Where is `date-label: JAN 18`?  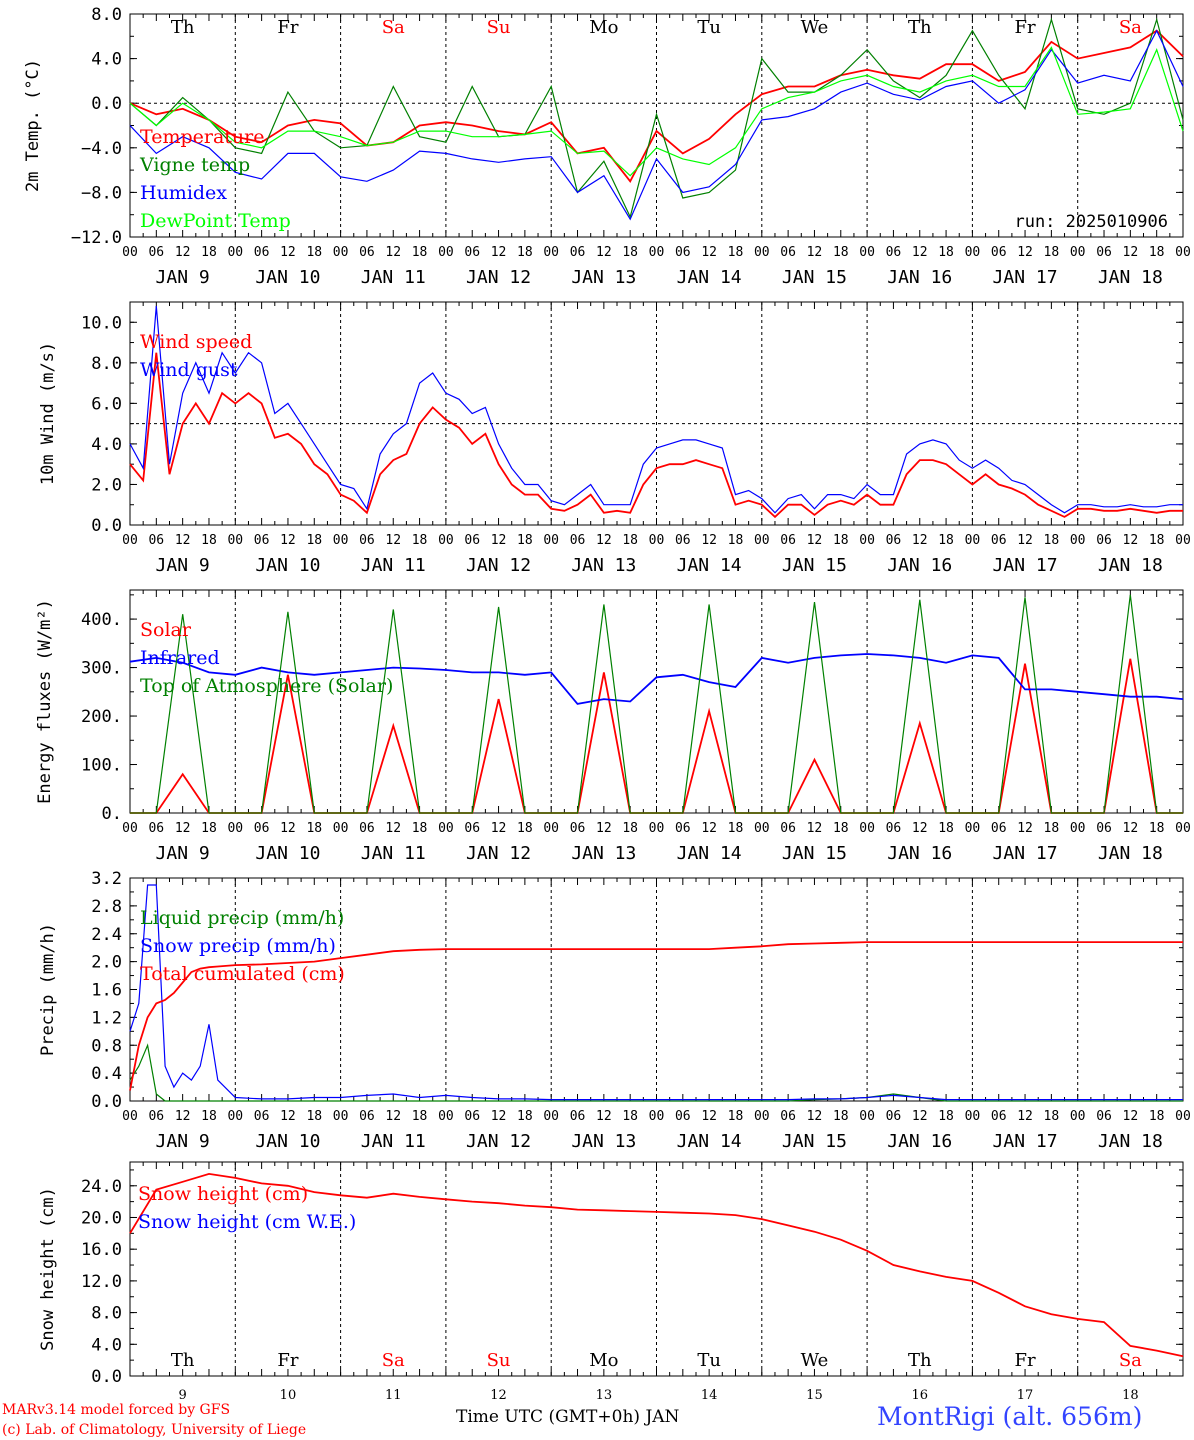
date-label: JAN 18 is located at coordinates (1130, 1141).